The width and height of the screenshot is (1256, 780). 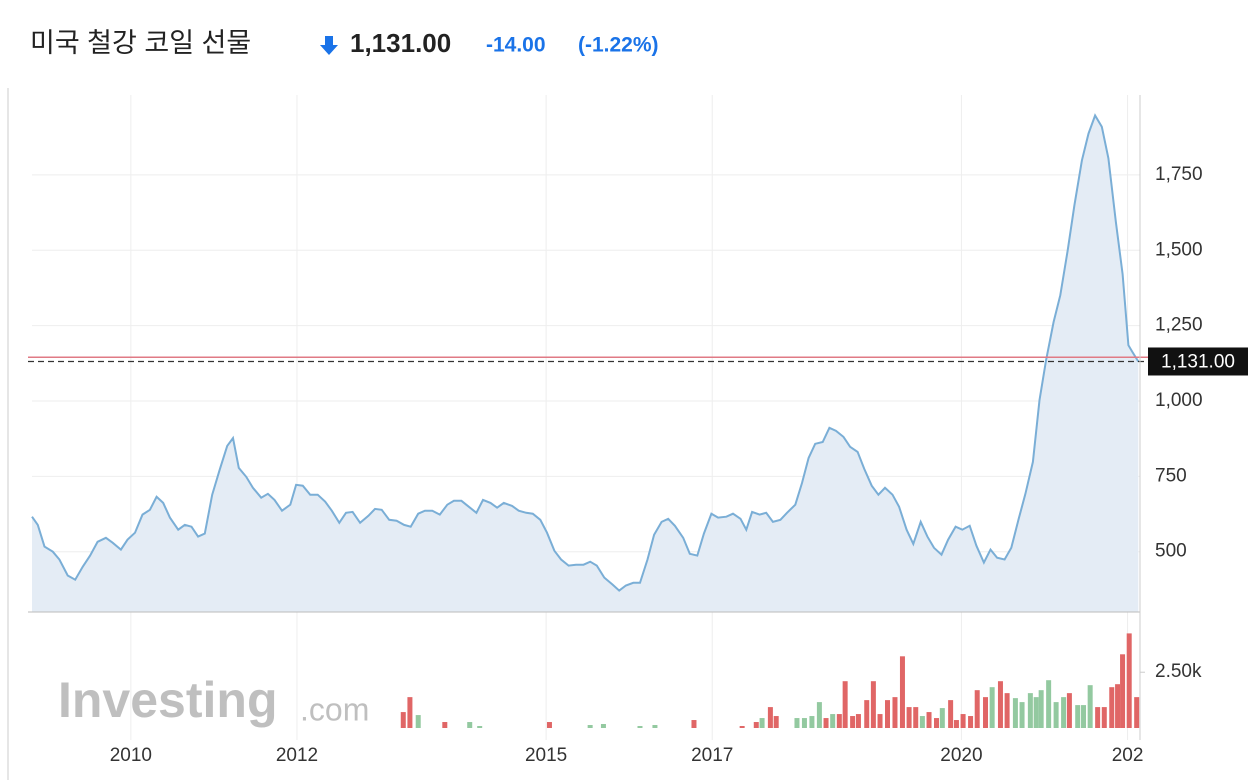 I want to click on y-tick-label: 1,750, so click(x=1179, y=174).